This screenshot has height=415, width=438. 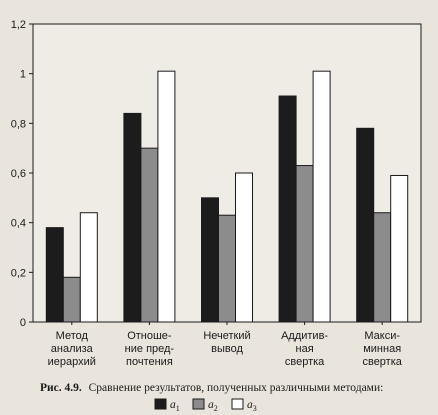 What do you see at coordinates (287, 209) in the screenshot?
I see `bar-a1-cat4` at bounding box center [287, 209].